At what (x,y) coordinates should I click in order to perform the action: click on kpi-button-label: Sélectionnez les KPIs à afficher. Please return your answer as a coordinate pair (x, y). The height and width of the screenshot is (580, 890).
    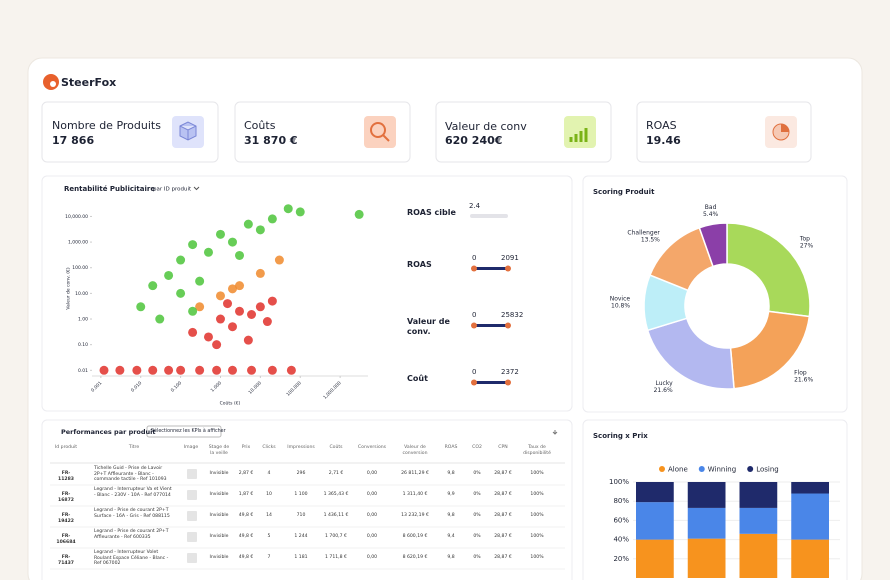
    Looking at the image, I should click on (188, 431).